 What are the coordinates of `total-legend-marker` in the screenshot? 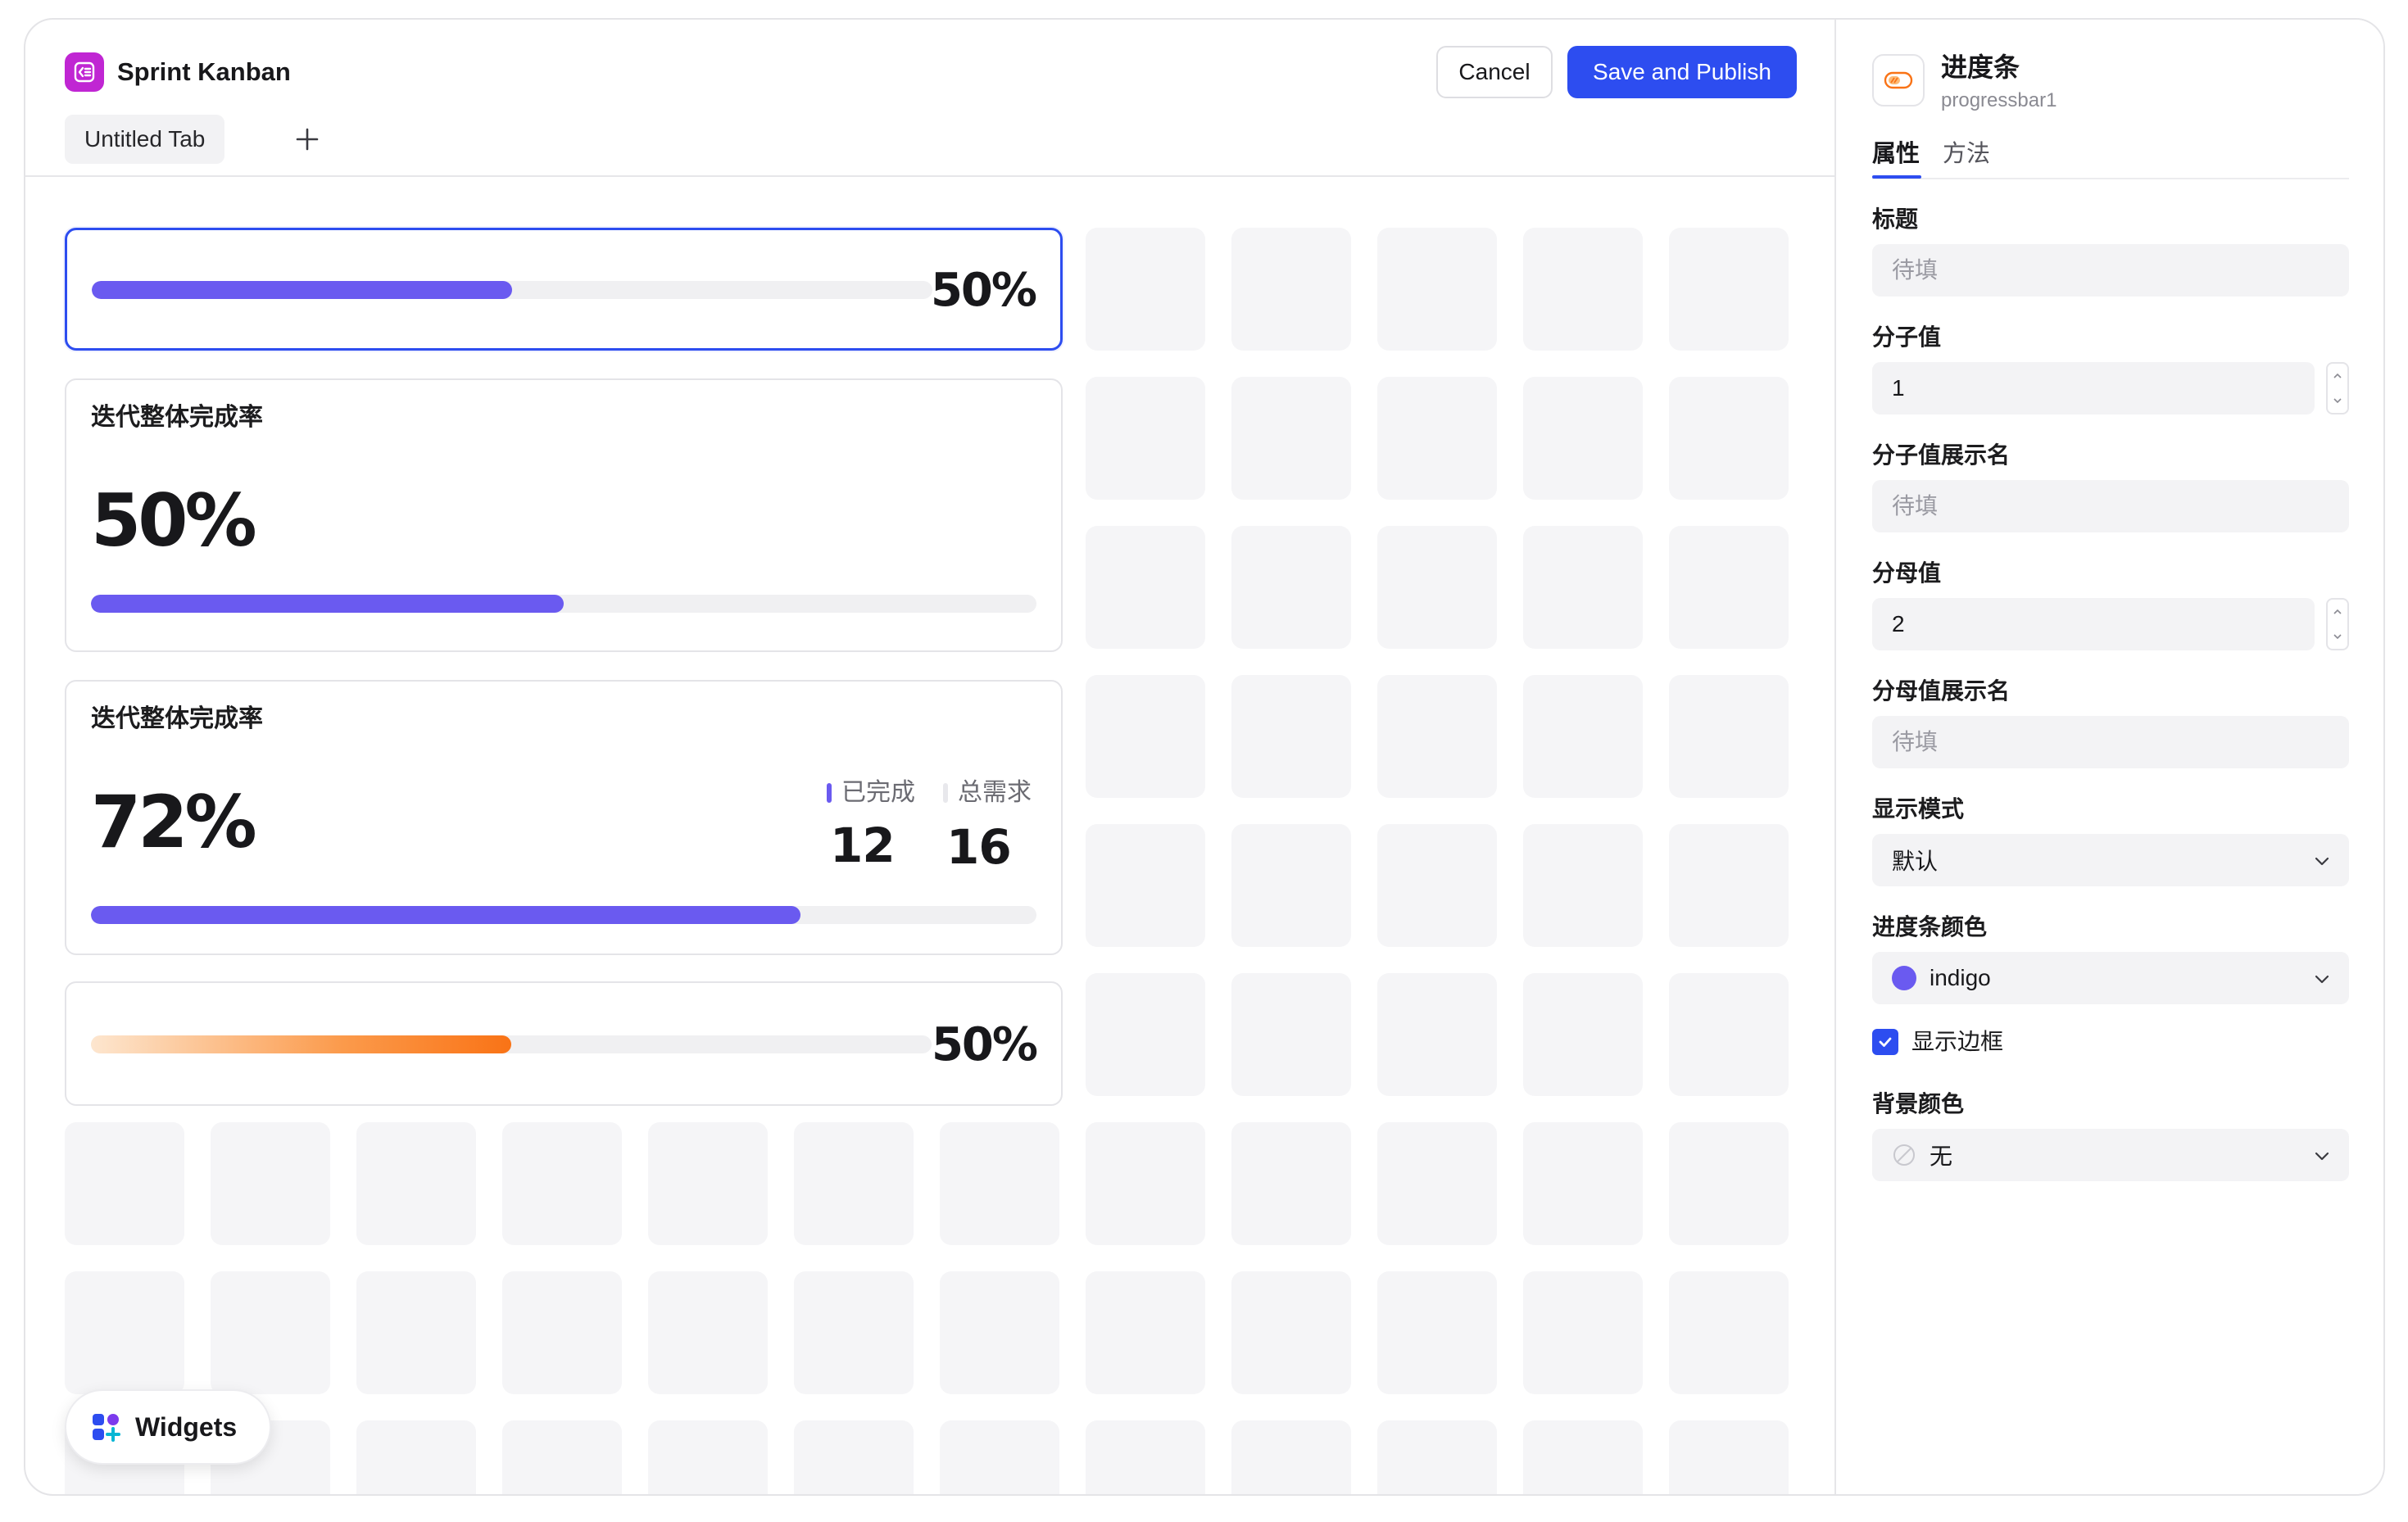 It's located at (946, 793).